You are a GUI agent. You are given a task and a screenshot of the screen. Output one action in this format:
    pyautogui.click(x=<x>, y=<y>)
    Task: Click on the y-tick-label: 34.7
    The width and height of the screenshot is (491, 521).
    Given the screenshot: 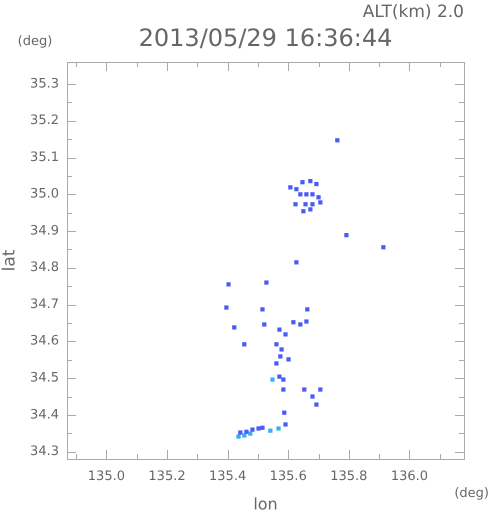 What is the action you would take?
    pyautogui.click(x=44, y=304)
    